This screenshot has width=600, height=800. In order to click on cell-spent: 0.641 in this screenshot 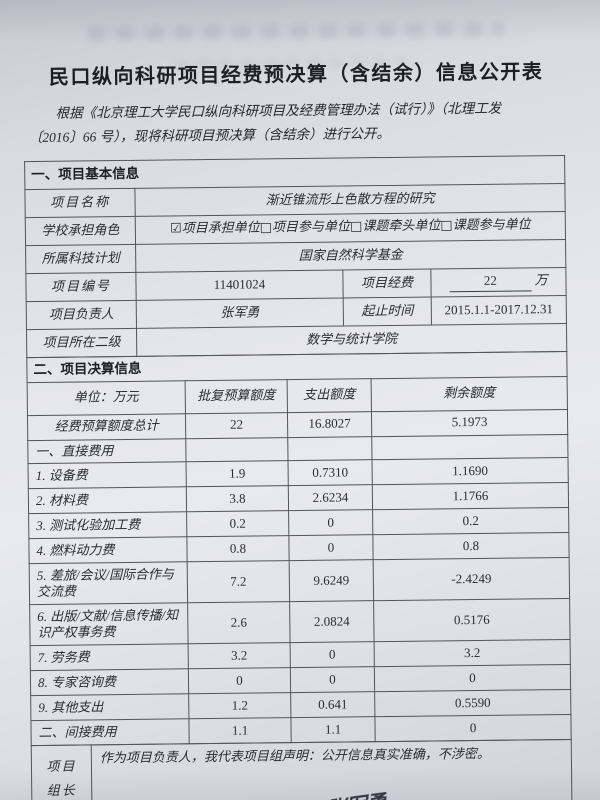, I will do `click(332, 705)`.